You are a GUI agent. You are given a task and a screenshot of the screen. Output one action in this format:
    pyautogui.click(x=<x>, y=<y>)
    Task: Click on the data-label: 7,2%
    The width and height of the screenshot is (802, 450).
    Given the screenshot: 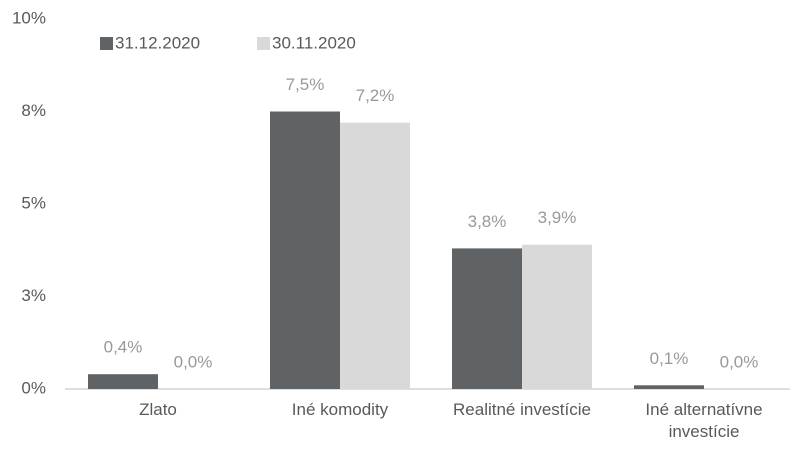 What is the action you would take?
    pyautogui.click(x=375, y=95)
    